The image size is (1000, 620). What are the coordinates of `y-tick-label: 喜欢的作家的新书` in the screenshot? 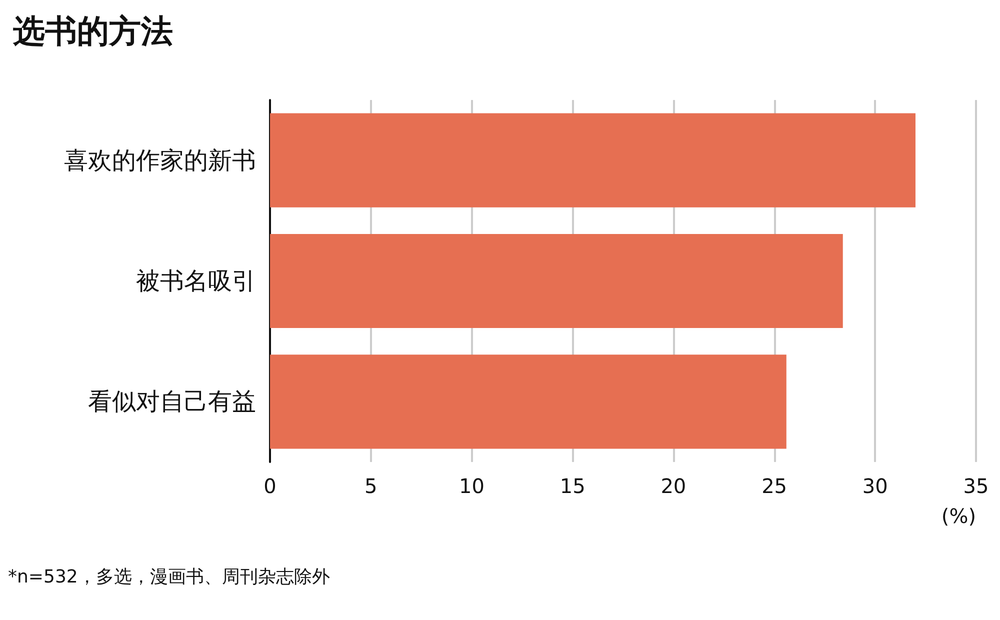 It's located at (160, 160).